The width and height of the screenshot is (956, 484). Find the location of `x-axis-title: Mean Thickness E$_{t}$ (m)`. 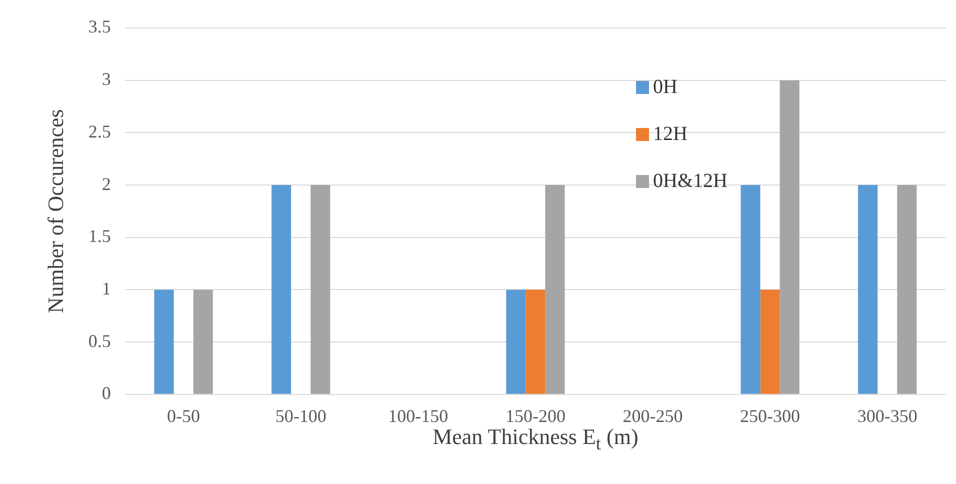

x-axis-title: Mean Thickness E$_{t}$ (m) is located at coordinates (535, 439).